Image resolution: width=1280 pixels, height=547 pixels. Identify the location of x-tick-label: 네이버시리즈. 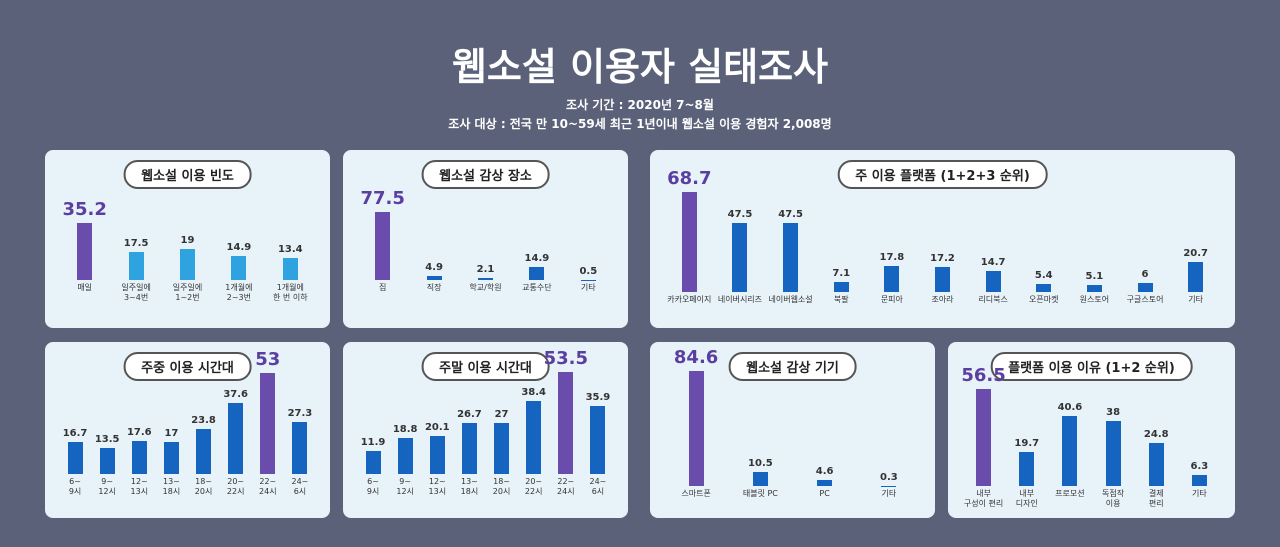
(740, 299).